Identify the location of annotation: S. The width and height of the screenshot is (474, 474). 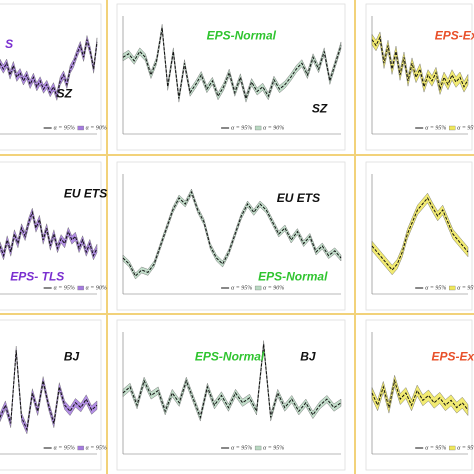
(9, 44).